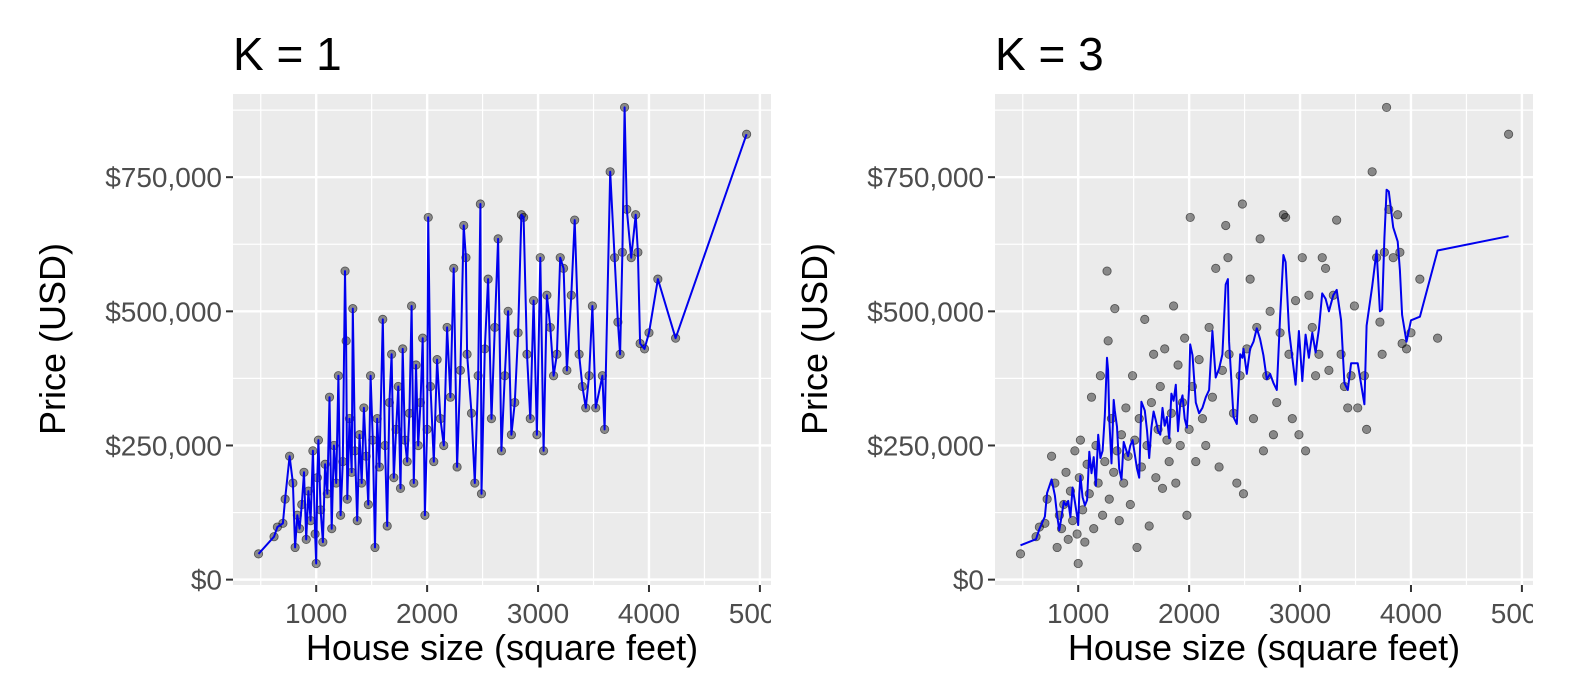  What do you see at coordinates (163, 445) in the screenshot?
I see `y-tick-label: $250,000` at bounding box center [163, 445].